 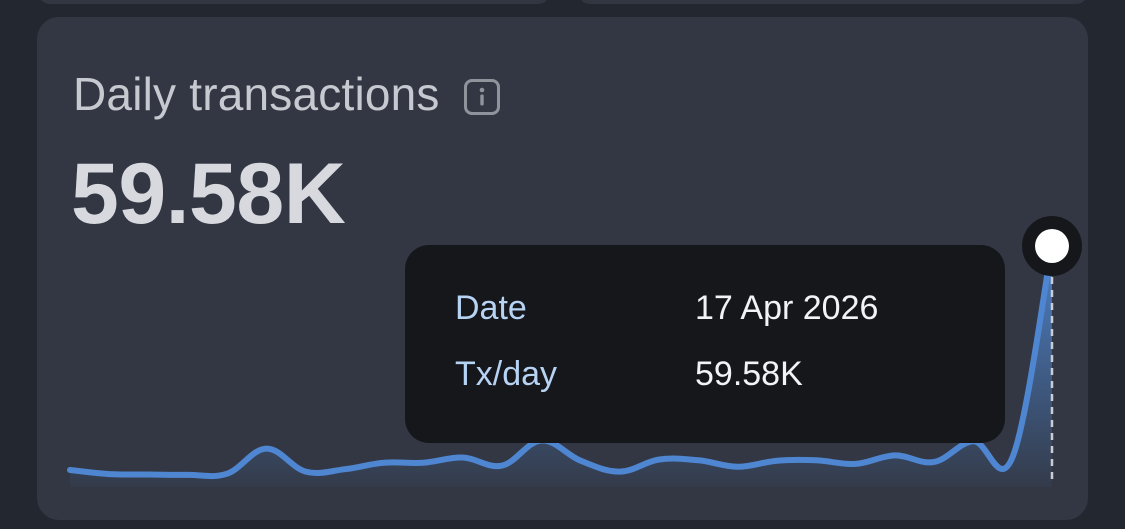 I want to click on card-title: Daily transactions, so click(x=256, y=94).